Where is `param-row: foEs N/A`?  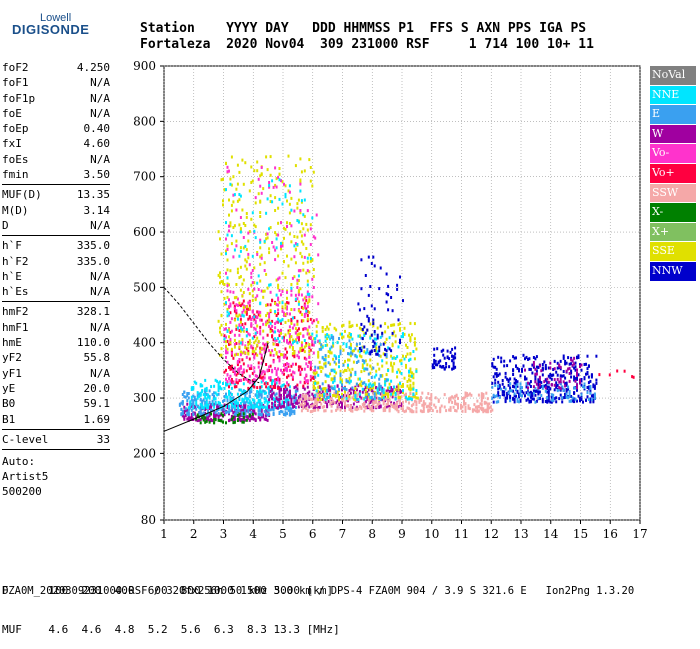
param-row: foEs N/A is located at coordinates (56, 159).